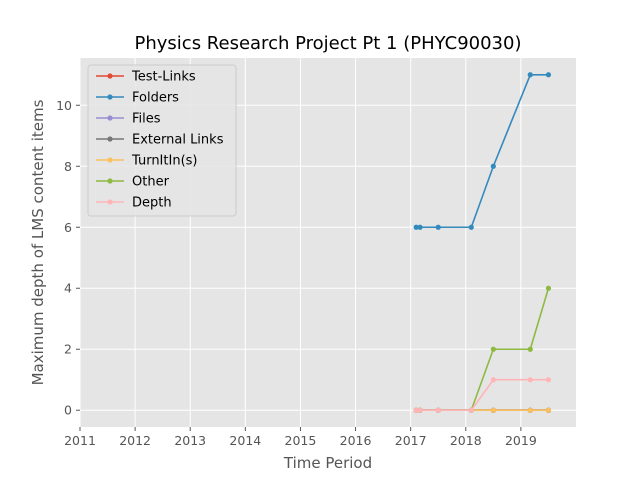 The height and width of the screenshot is (480, 640). I want to click on y-axis-label: Maximum depth of LMS content items, so click(38, 242).